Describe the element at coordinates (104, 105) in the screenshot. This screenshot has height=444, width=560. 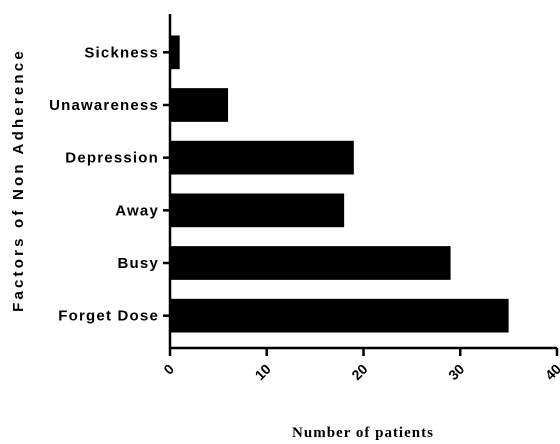
I see `category-label: Unawareness` at that location.